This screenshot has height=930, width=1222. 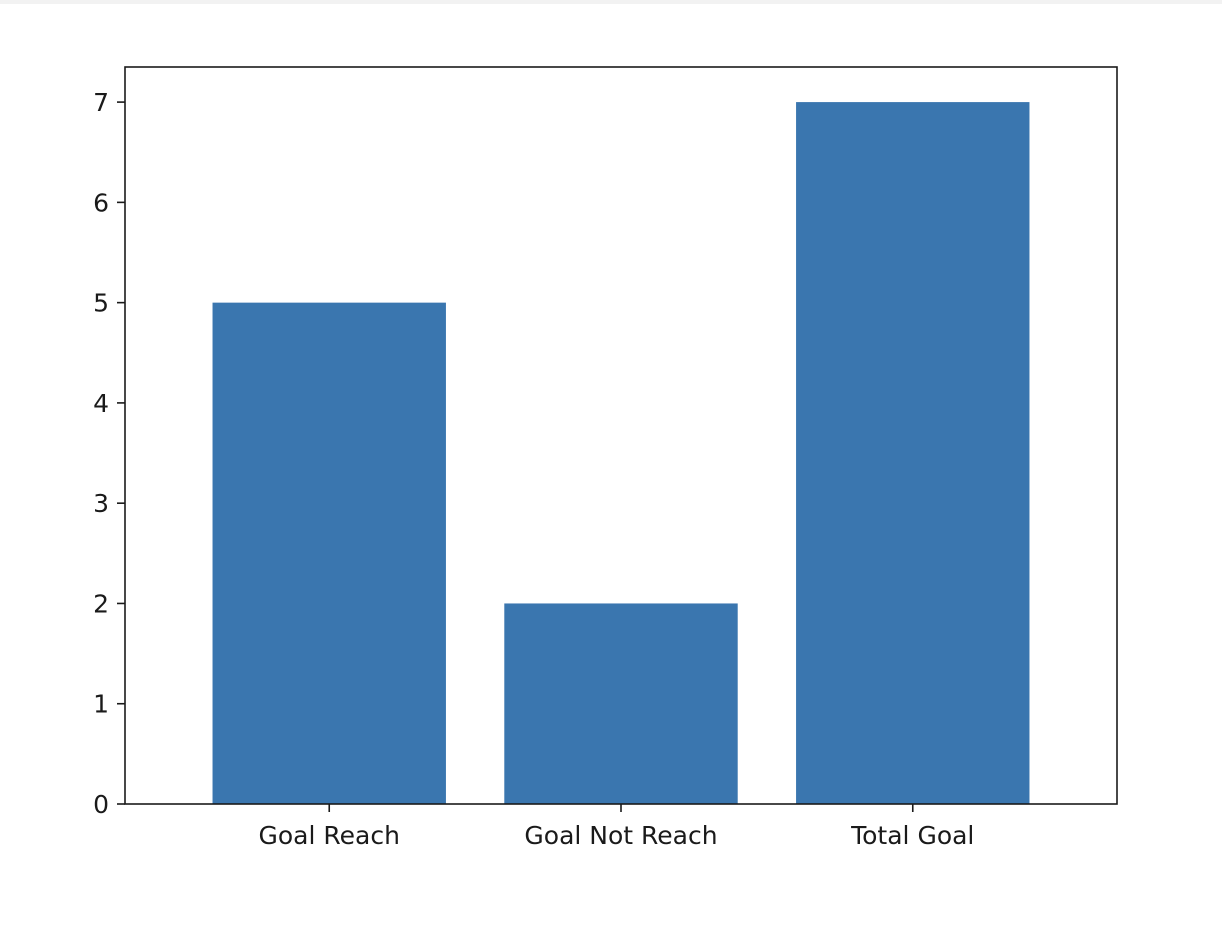 What do you see at coordinates (101, 403) in the screenshot?
I see `y-tick-label: 4` at bounding box center [101, 403].